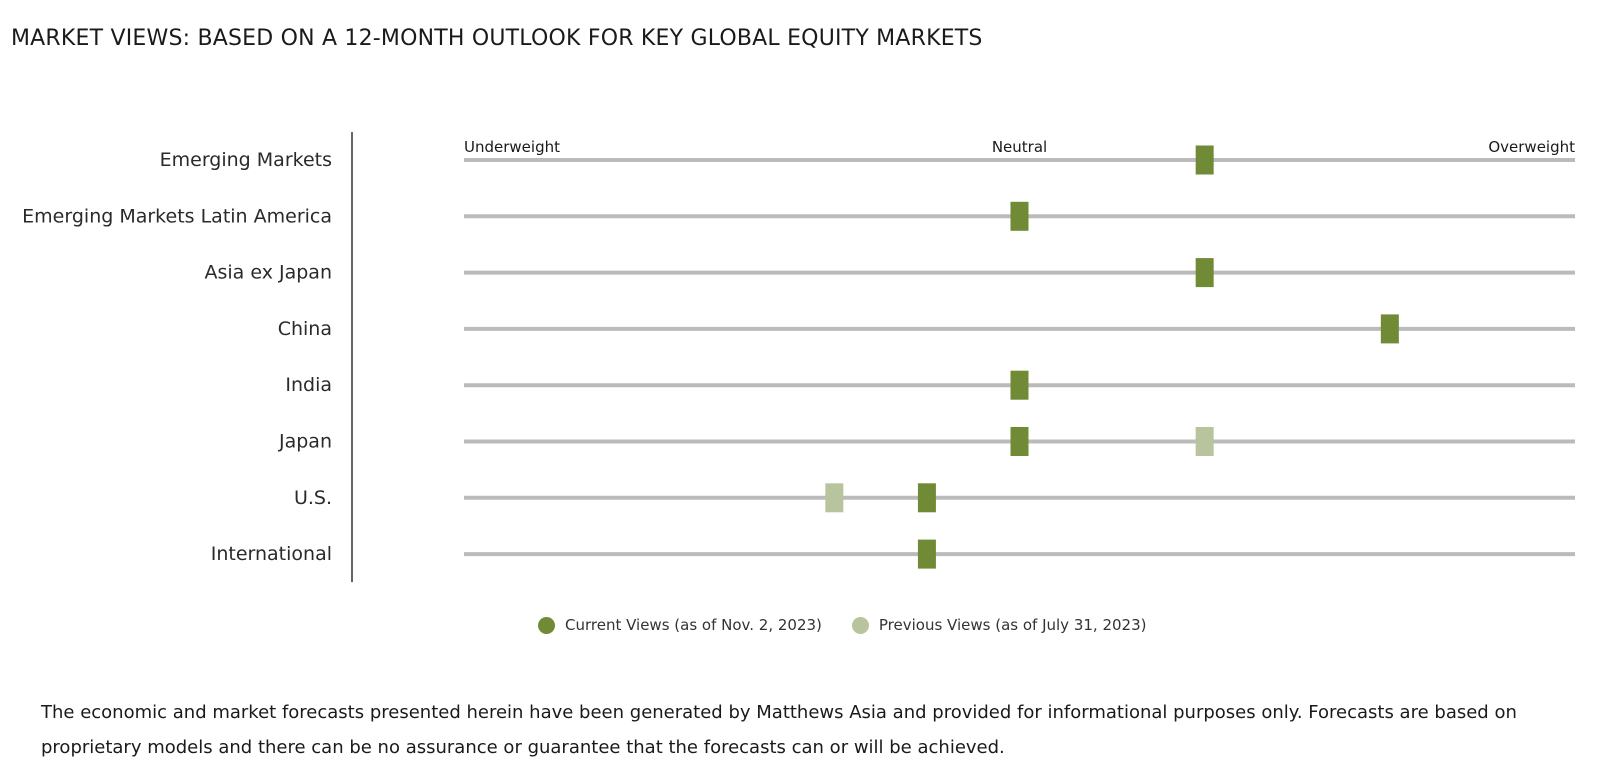 This screenshot has width=1609, height=765. Describe the element at coordinates (1389, 329) in the screenshot. I see `current-marker-china` at that location.